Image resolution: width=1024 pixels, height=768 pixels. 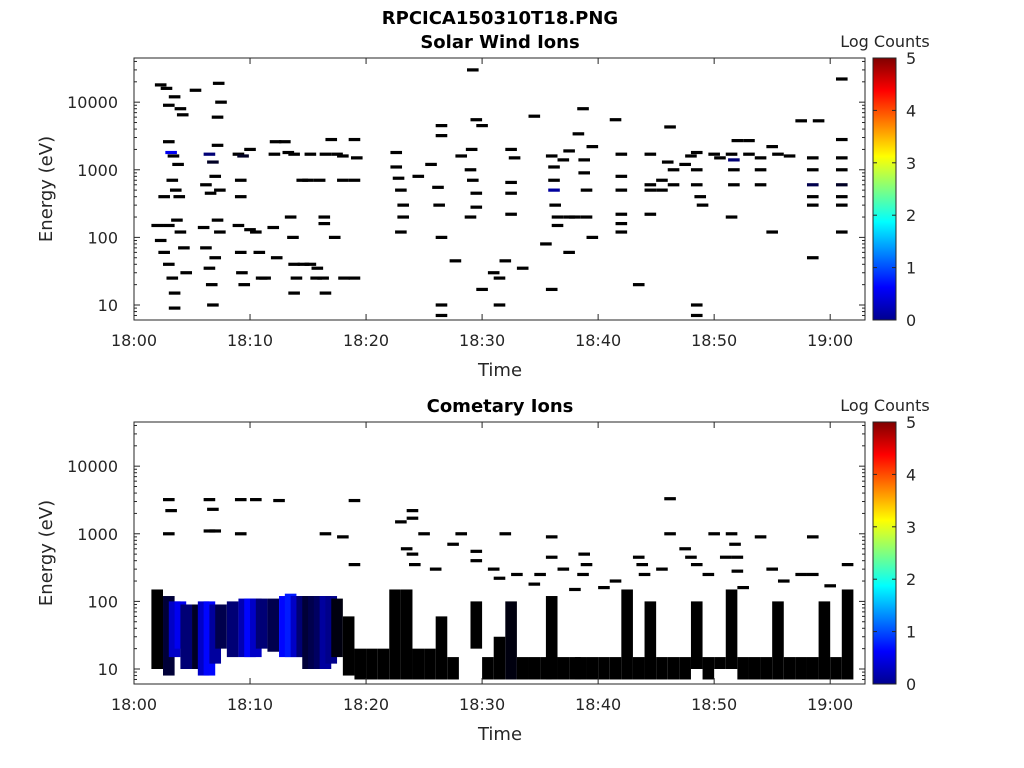 I want to click on x-tick-label: 18:10, so click(x=250, y=340).